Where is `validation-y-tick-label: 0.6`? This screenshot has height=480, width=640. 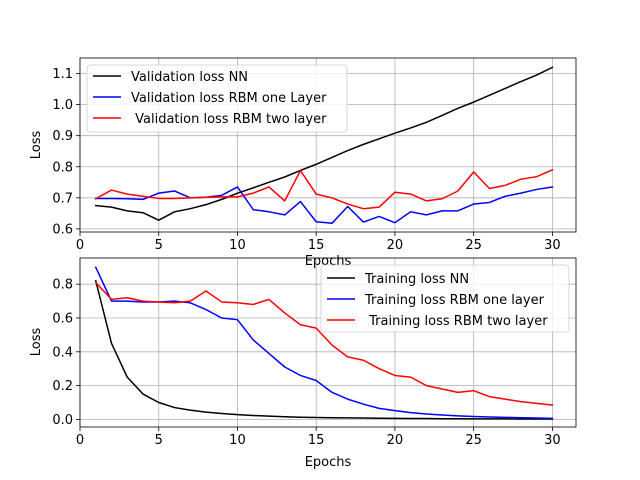
validation-y-tick-label: 0.6 is located at coordinates (62, 229).